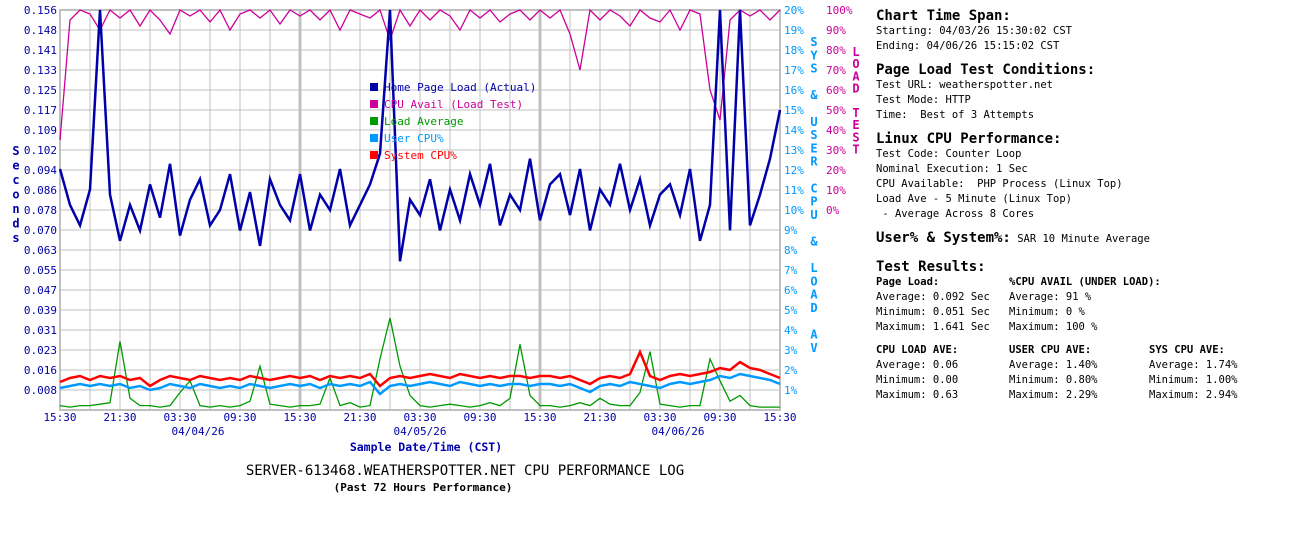 This screenshot has width=1300, height=550. I want to click on y3-axis-label-char: D, so click(855, 89).